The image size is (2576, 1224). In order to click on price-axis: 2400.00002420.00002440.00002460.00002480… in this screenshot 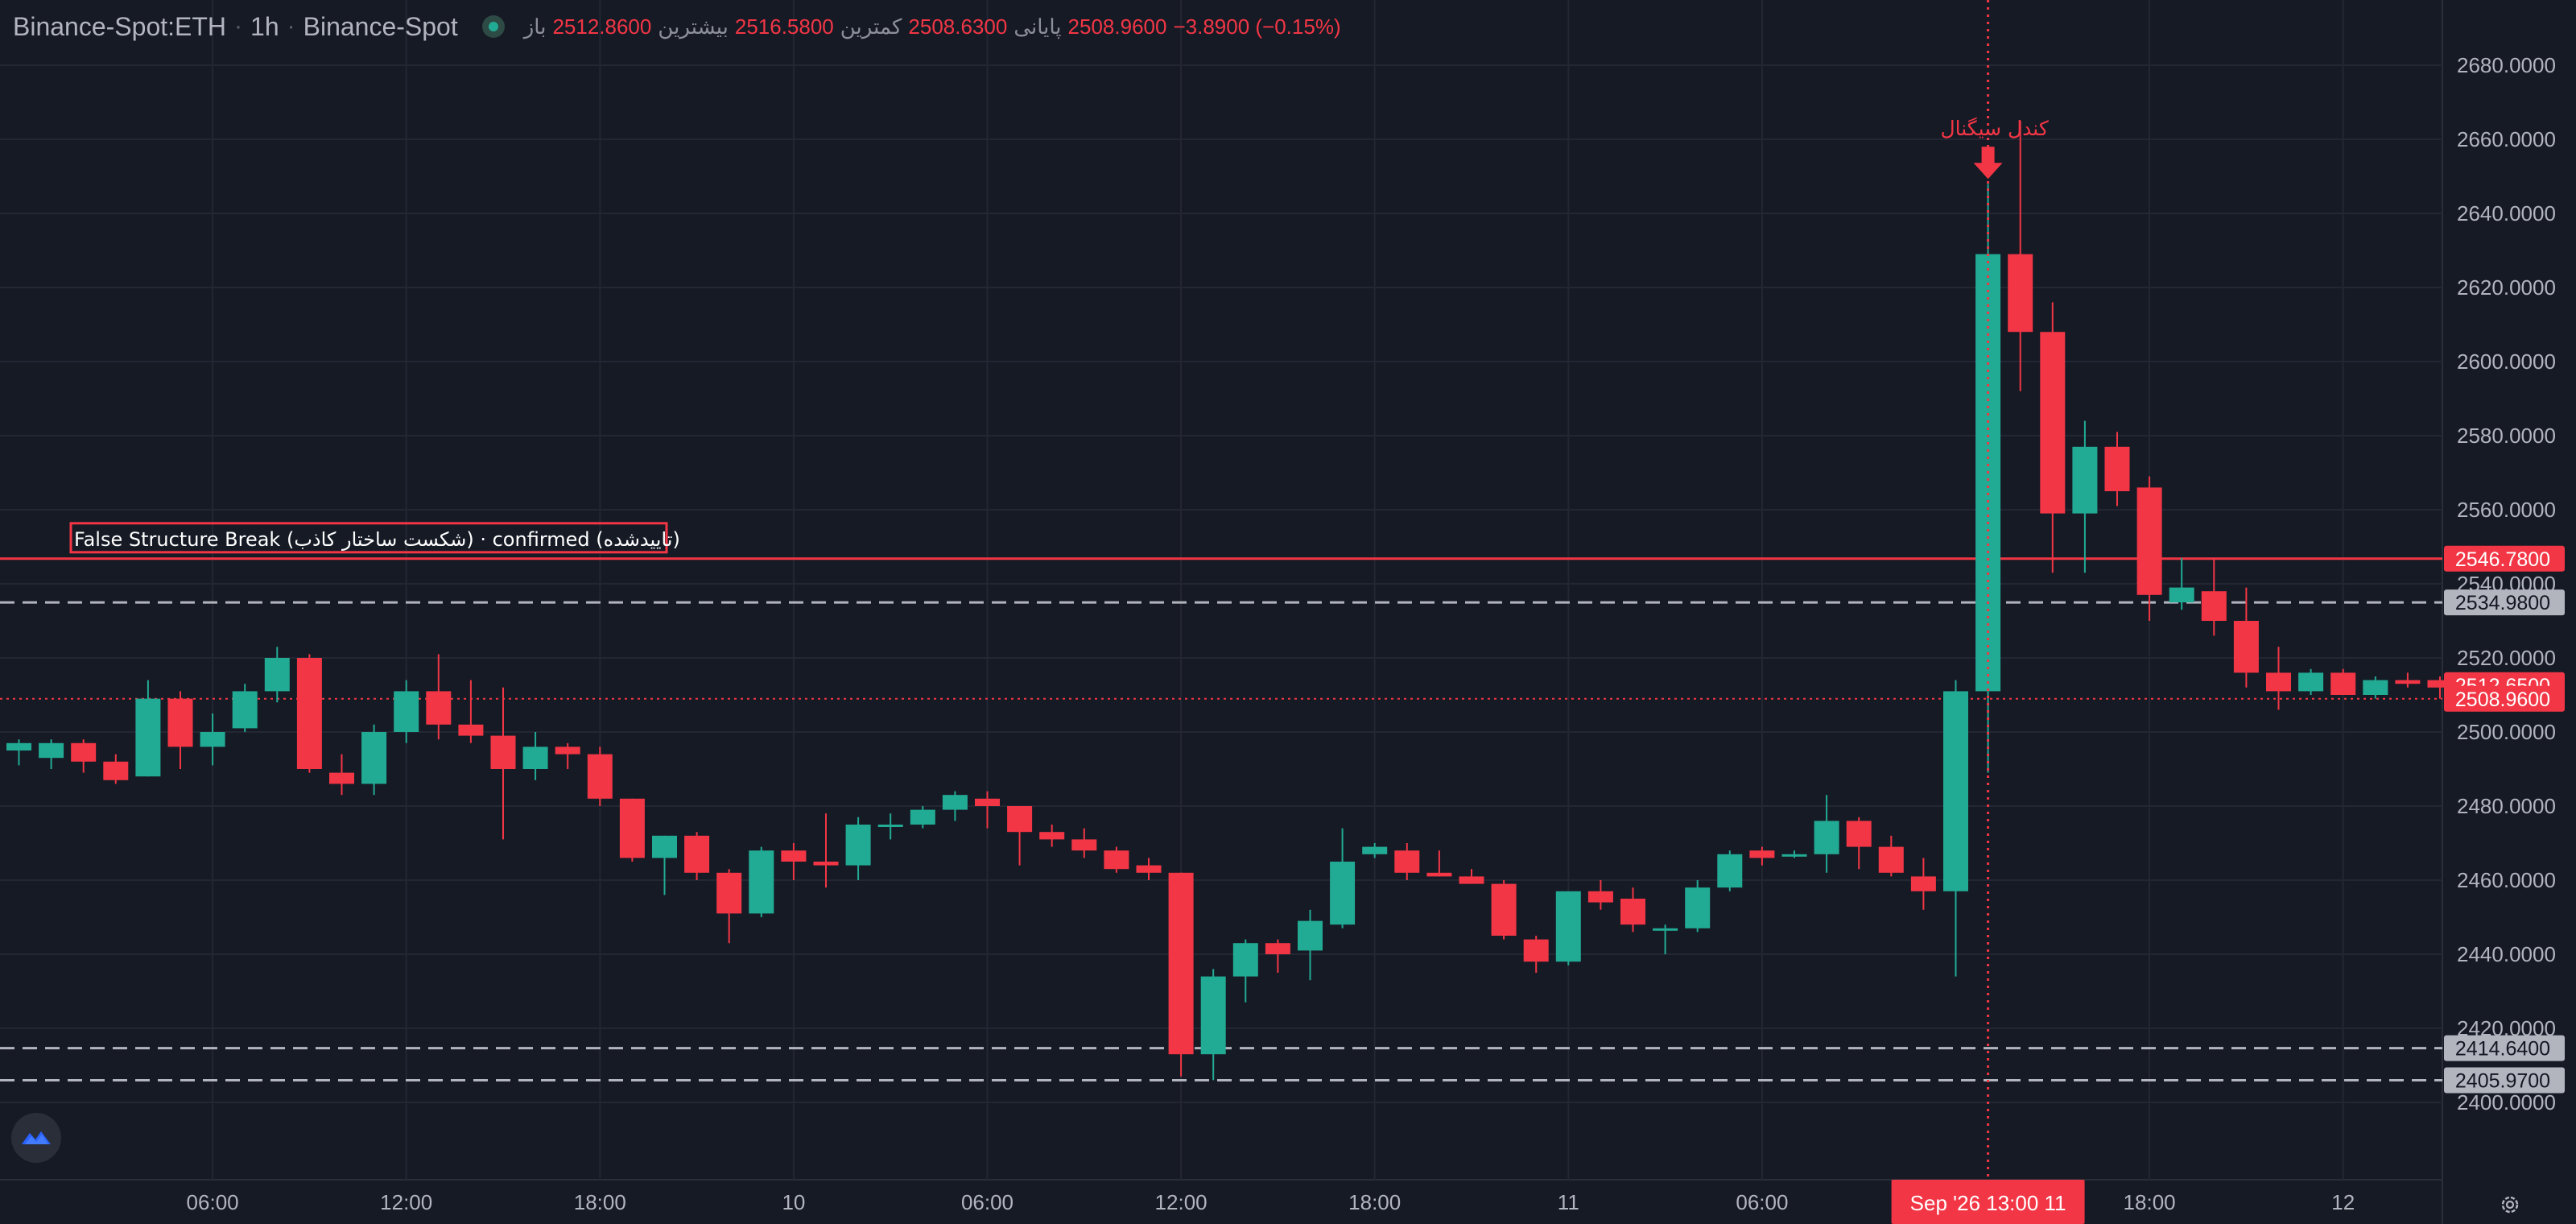, I will do `click(2506, 583)`.